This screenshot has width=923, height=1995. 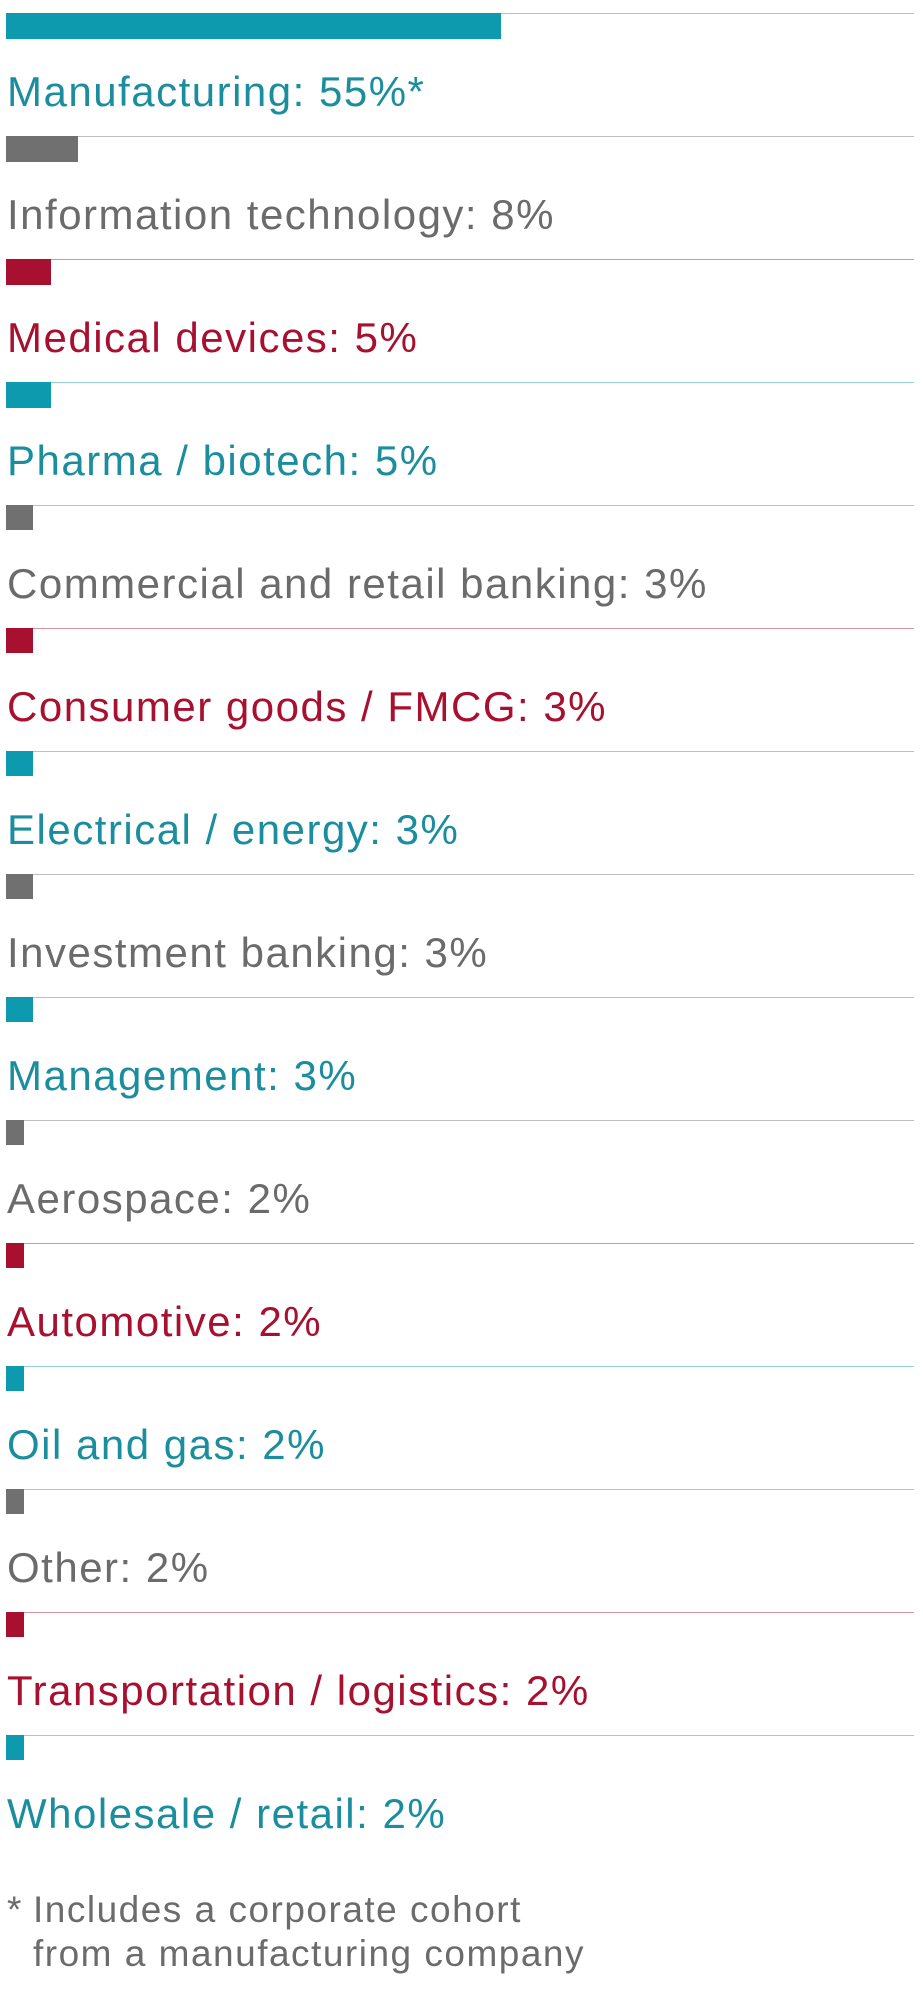 What do you see at coordinates (253, 26) in the screenshot?
I see `bar-manufacturing` at bounding box center [253, 26].